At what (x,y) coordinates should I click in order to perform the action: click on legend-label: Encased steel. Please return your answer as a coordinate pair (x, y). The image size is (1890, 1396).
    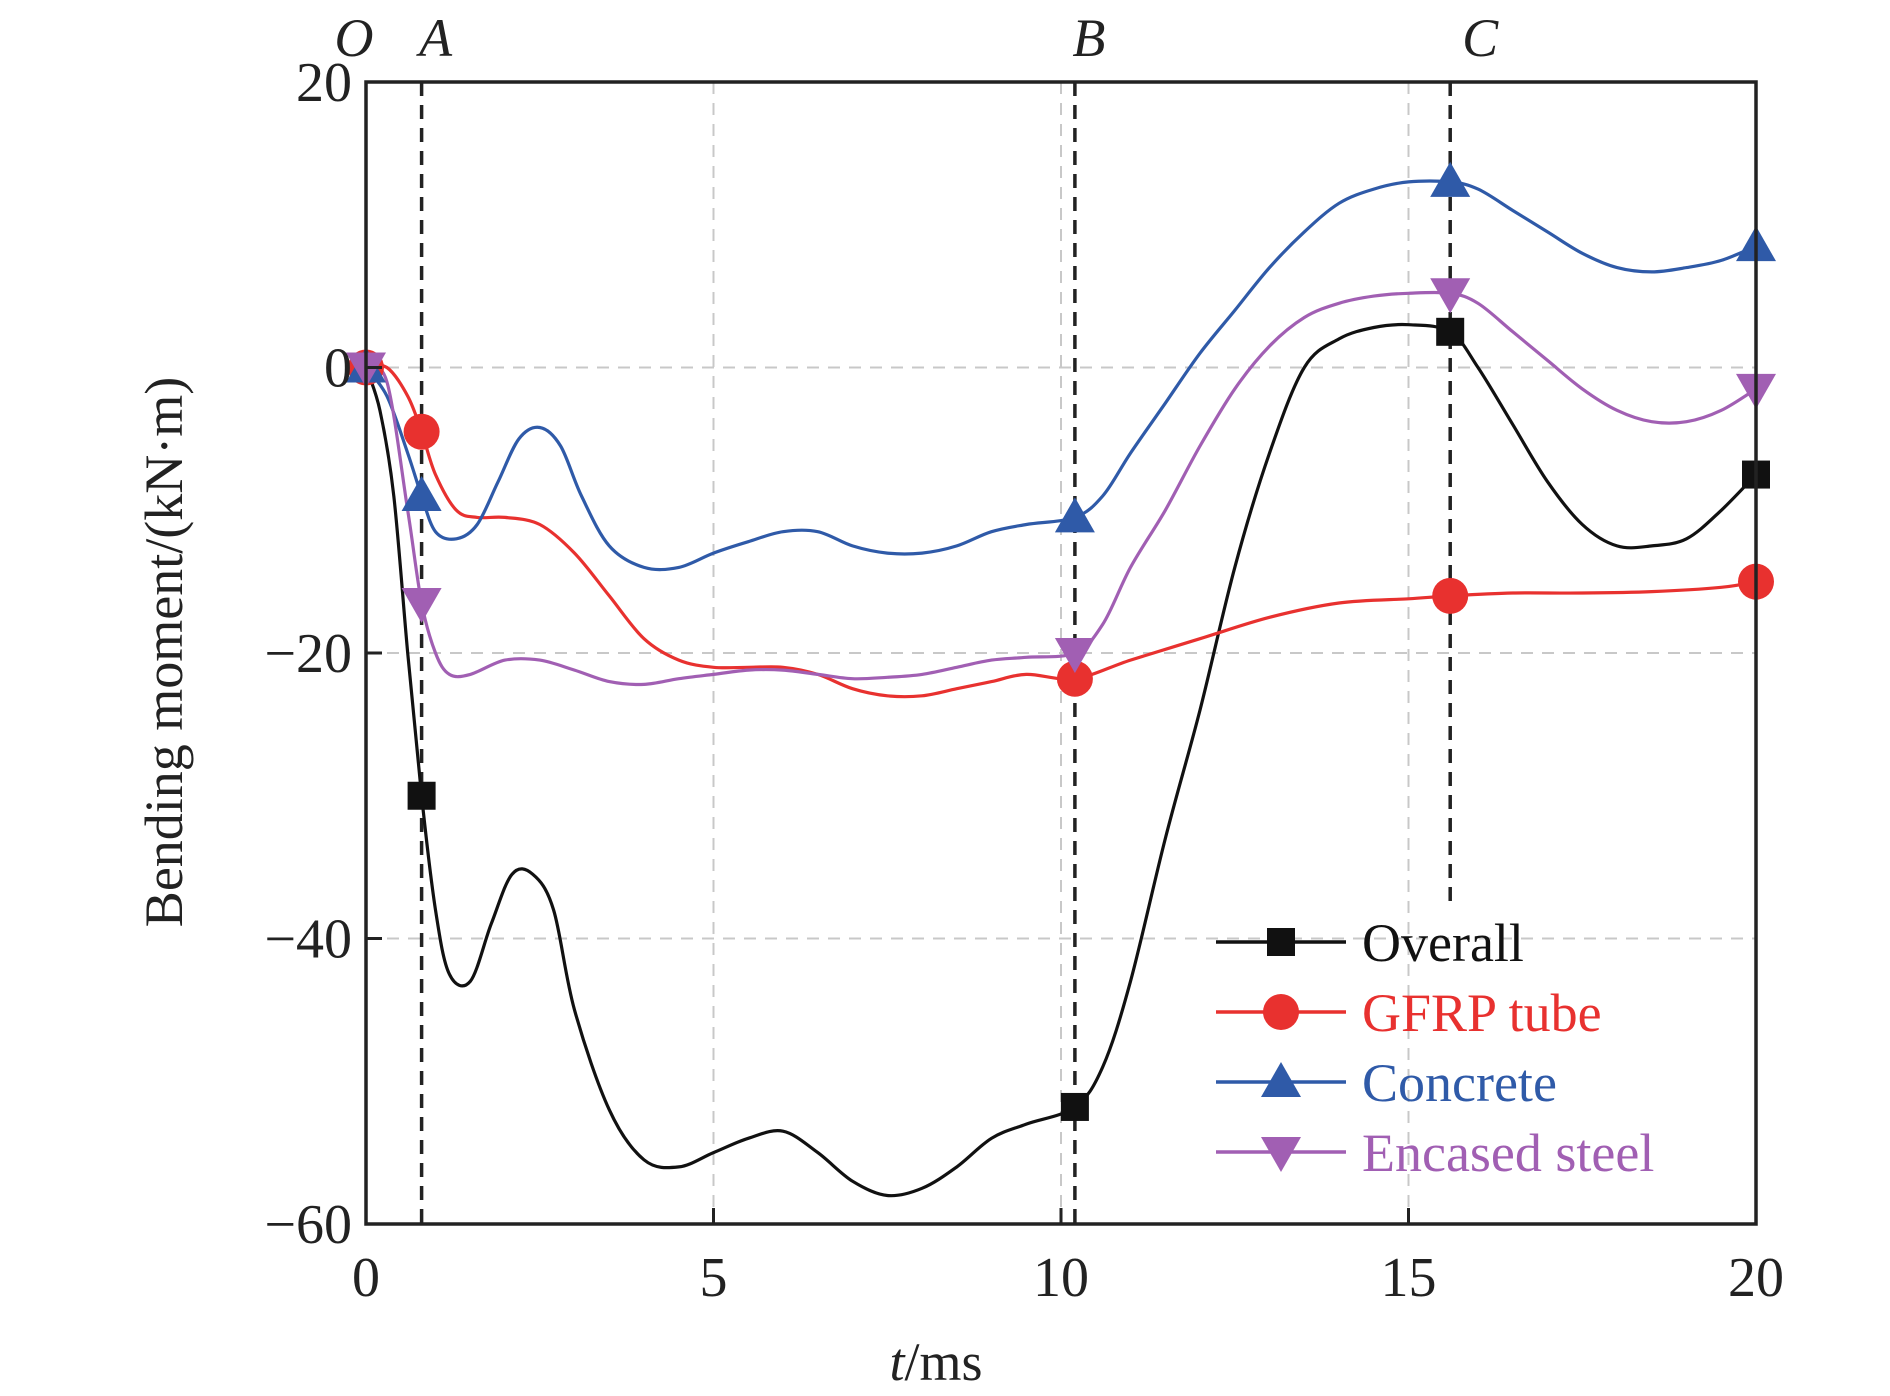
    Looking at the image, I should click on (1508, 1153).